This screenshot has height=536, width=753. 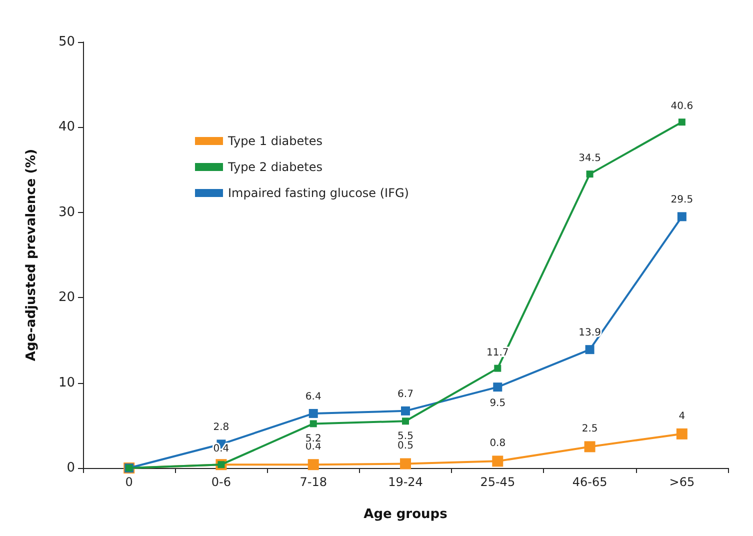 I want to click on x-tick-label: 46-65, so click(x=590, y=482).